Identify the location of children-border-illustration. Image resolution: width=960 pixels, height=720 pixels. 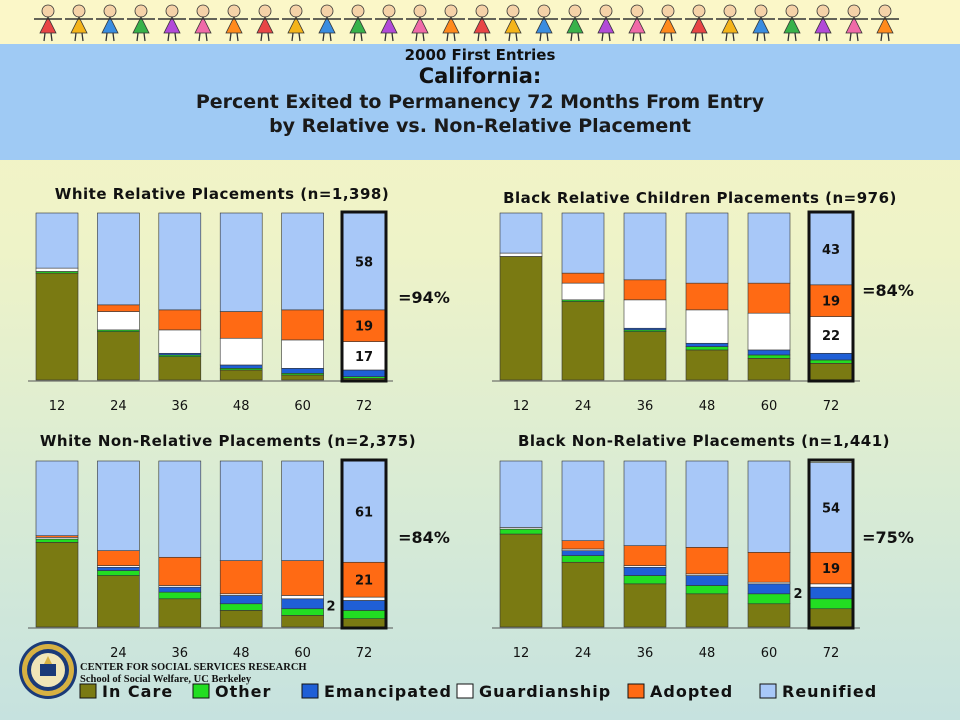
(466, 23).